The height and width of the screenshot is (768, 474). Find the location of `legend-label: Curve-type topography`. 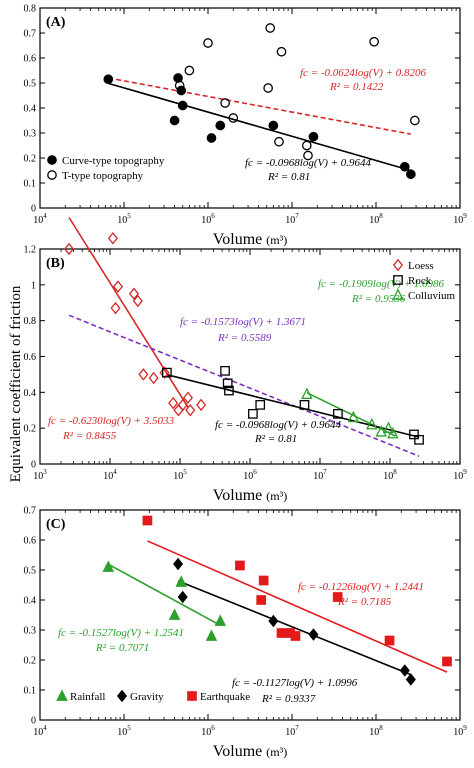

legend-label: Curve-type topography is located at coordinates (113, 161).